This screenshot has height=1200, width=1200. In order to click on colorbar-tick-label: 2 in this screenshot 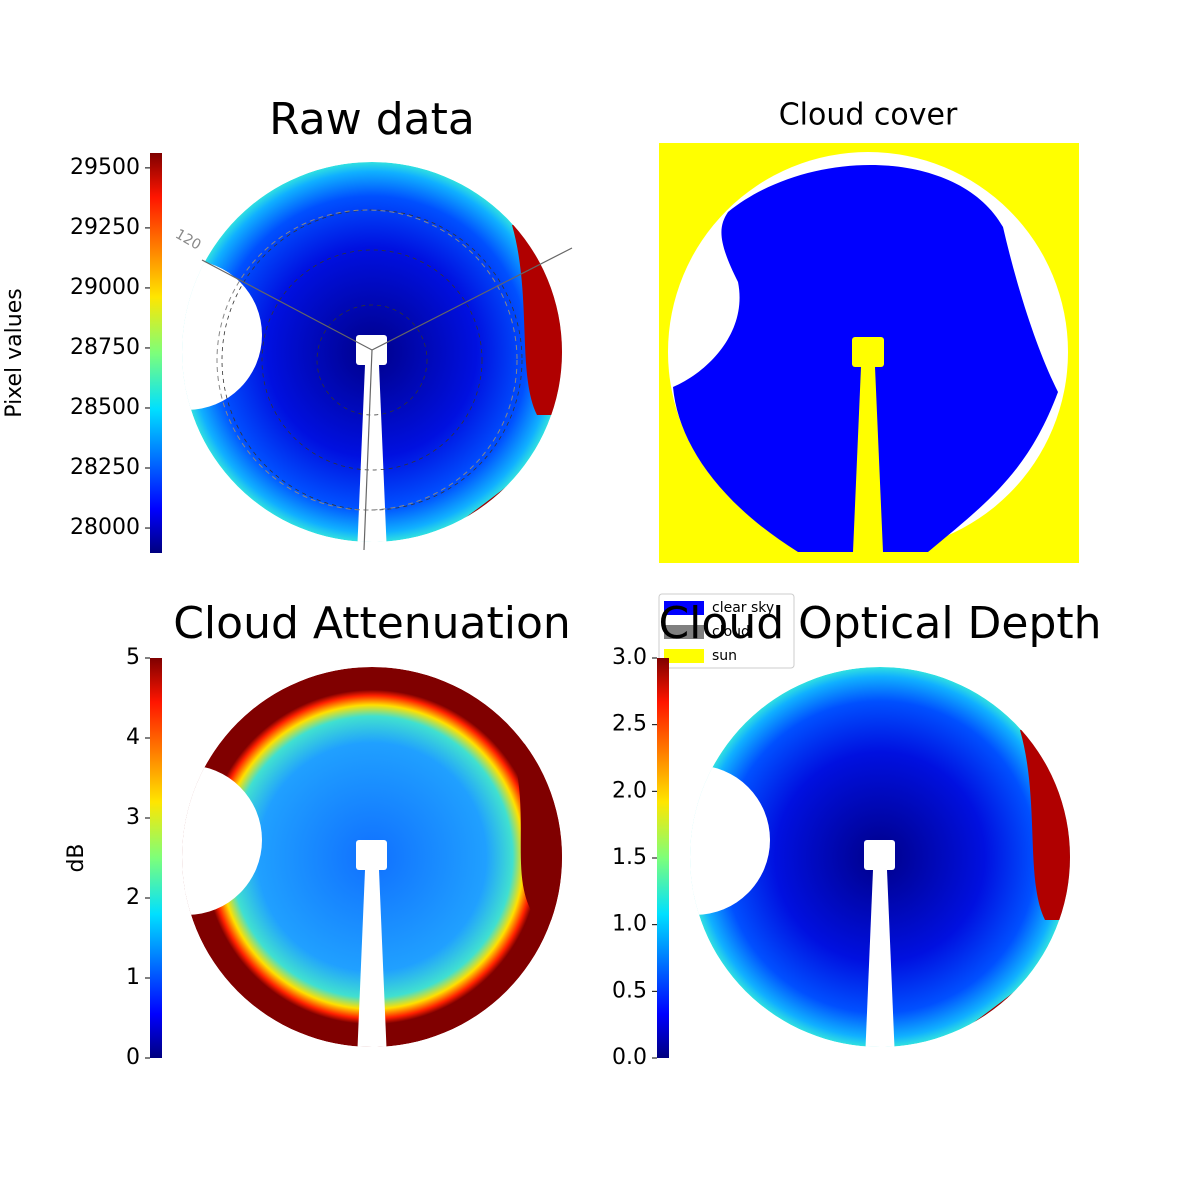, I will do `click(133, 897)`.